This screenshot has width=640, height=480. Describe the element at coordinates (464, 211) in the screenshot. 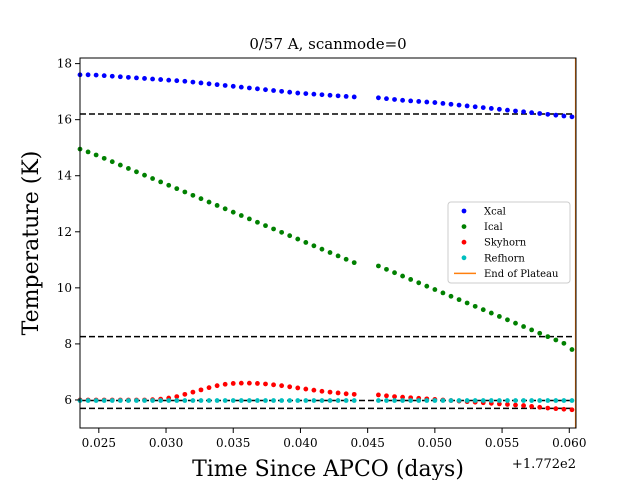

I see `legend-swatch-xcal` at that location.